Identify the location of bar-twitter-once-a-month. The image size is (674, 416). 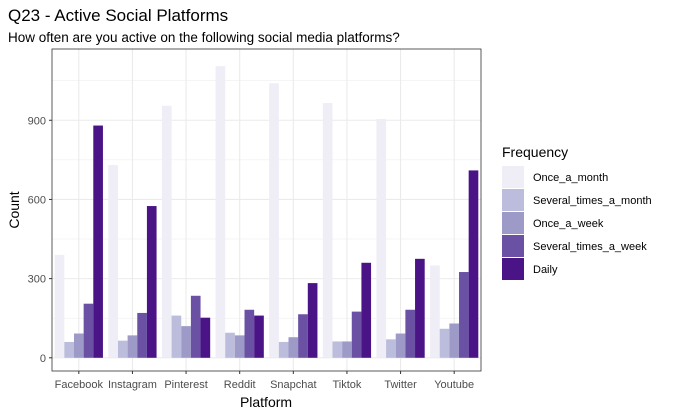
(381, 238).